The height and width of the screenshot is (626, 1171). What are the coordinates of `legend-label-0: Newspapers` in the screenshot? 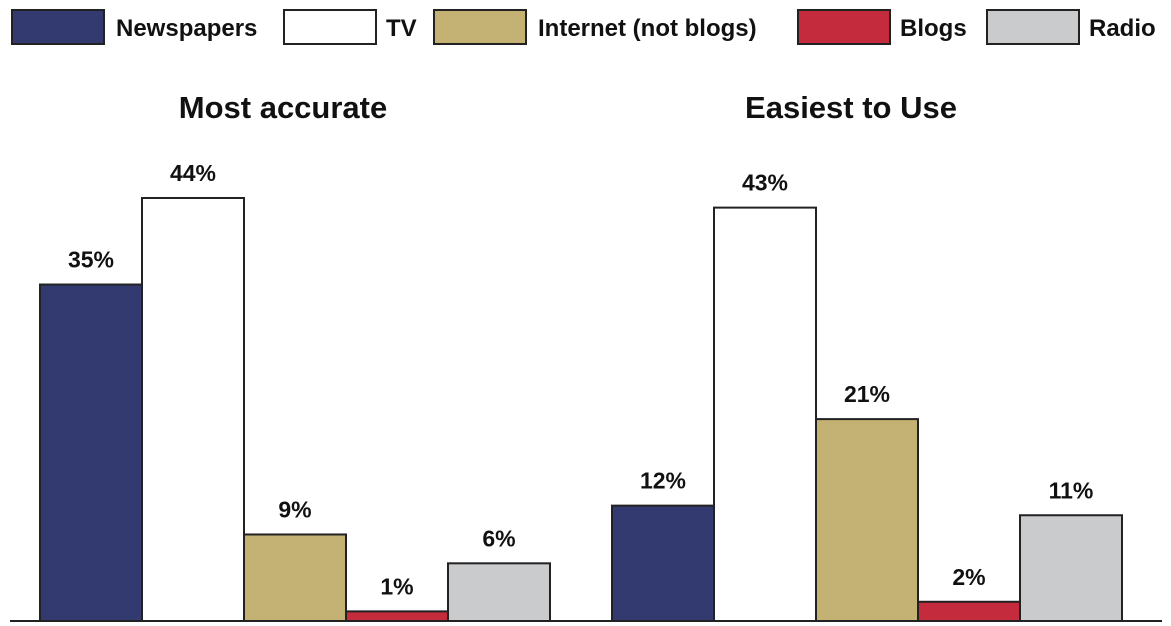 It's located at (186, 28).